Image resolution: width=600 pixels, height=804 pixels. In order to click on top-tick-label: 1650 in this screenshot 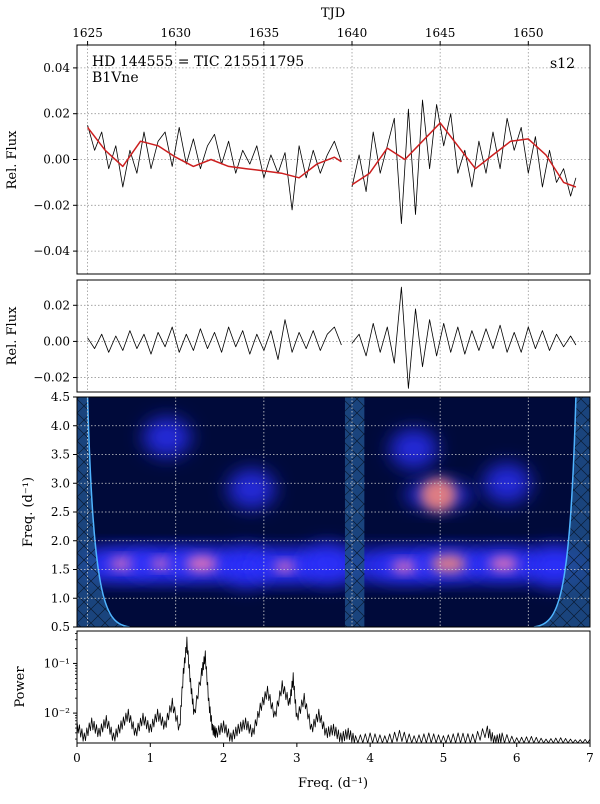, I will do `click(528, 33)`.